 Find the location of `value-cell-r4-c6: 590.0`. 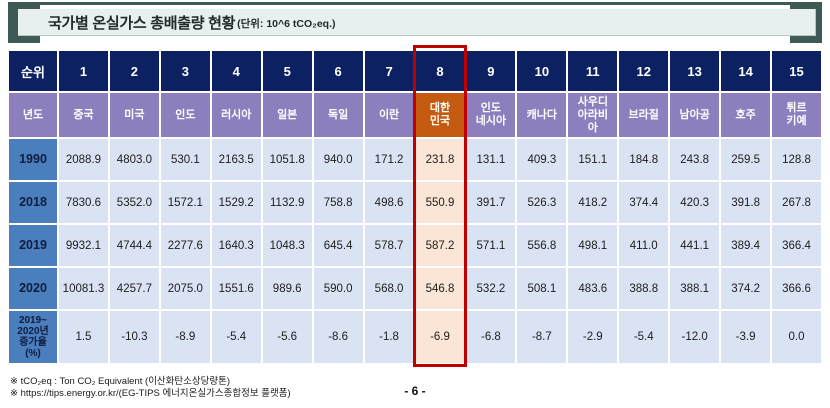

value-cell-r4-c6: 590.0 is located at coordinates (338, 288).